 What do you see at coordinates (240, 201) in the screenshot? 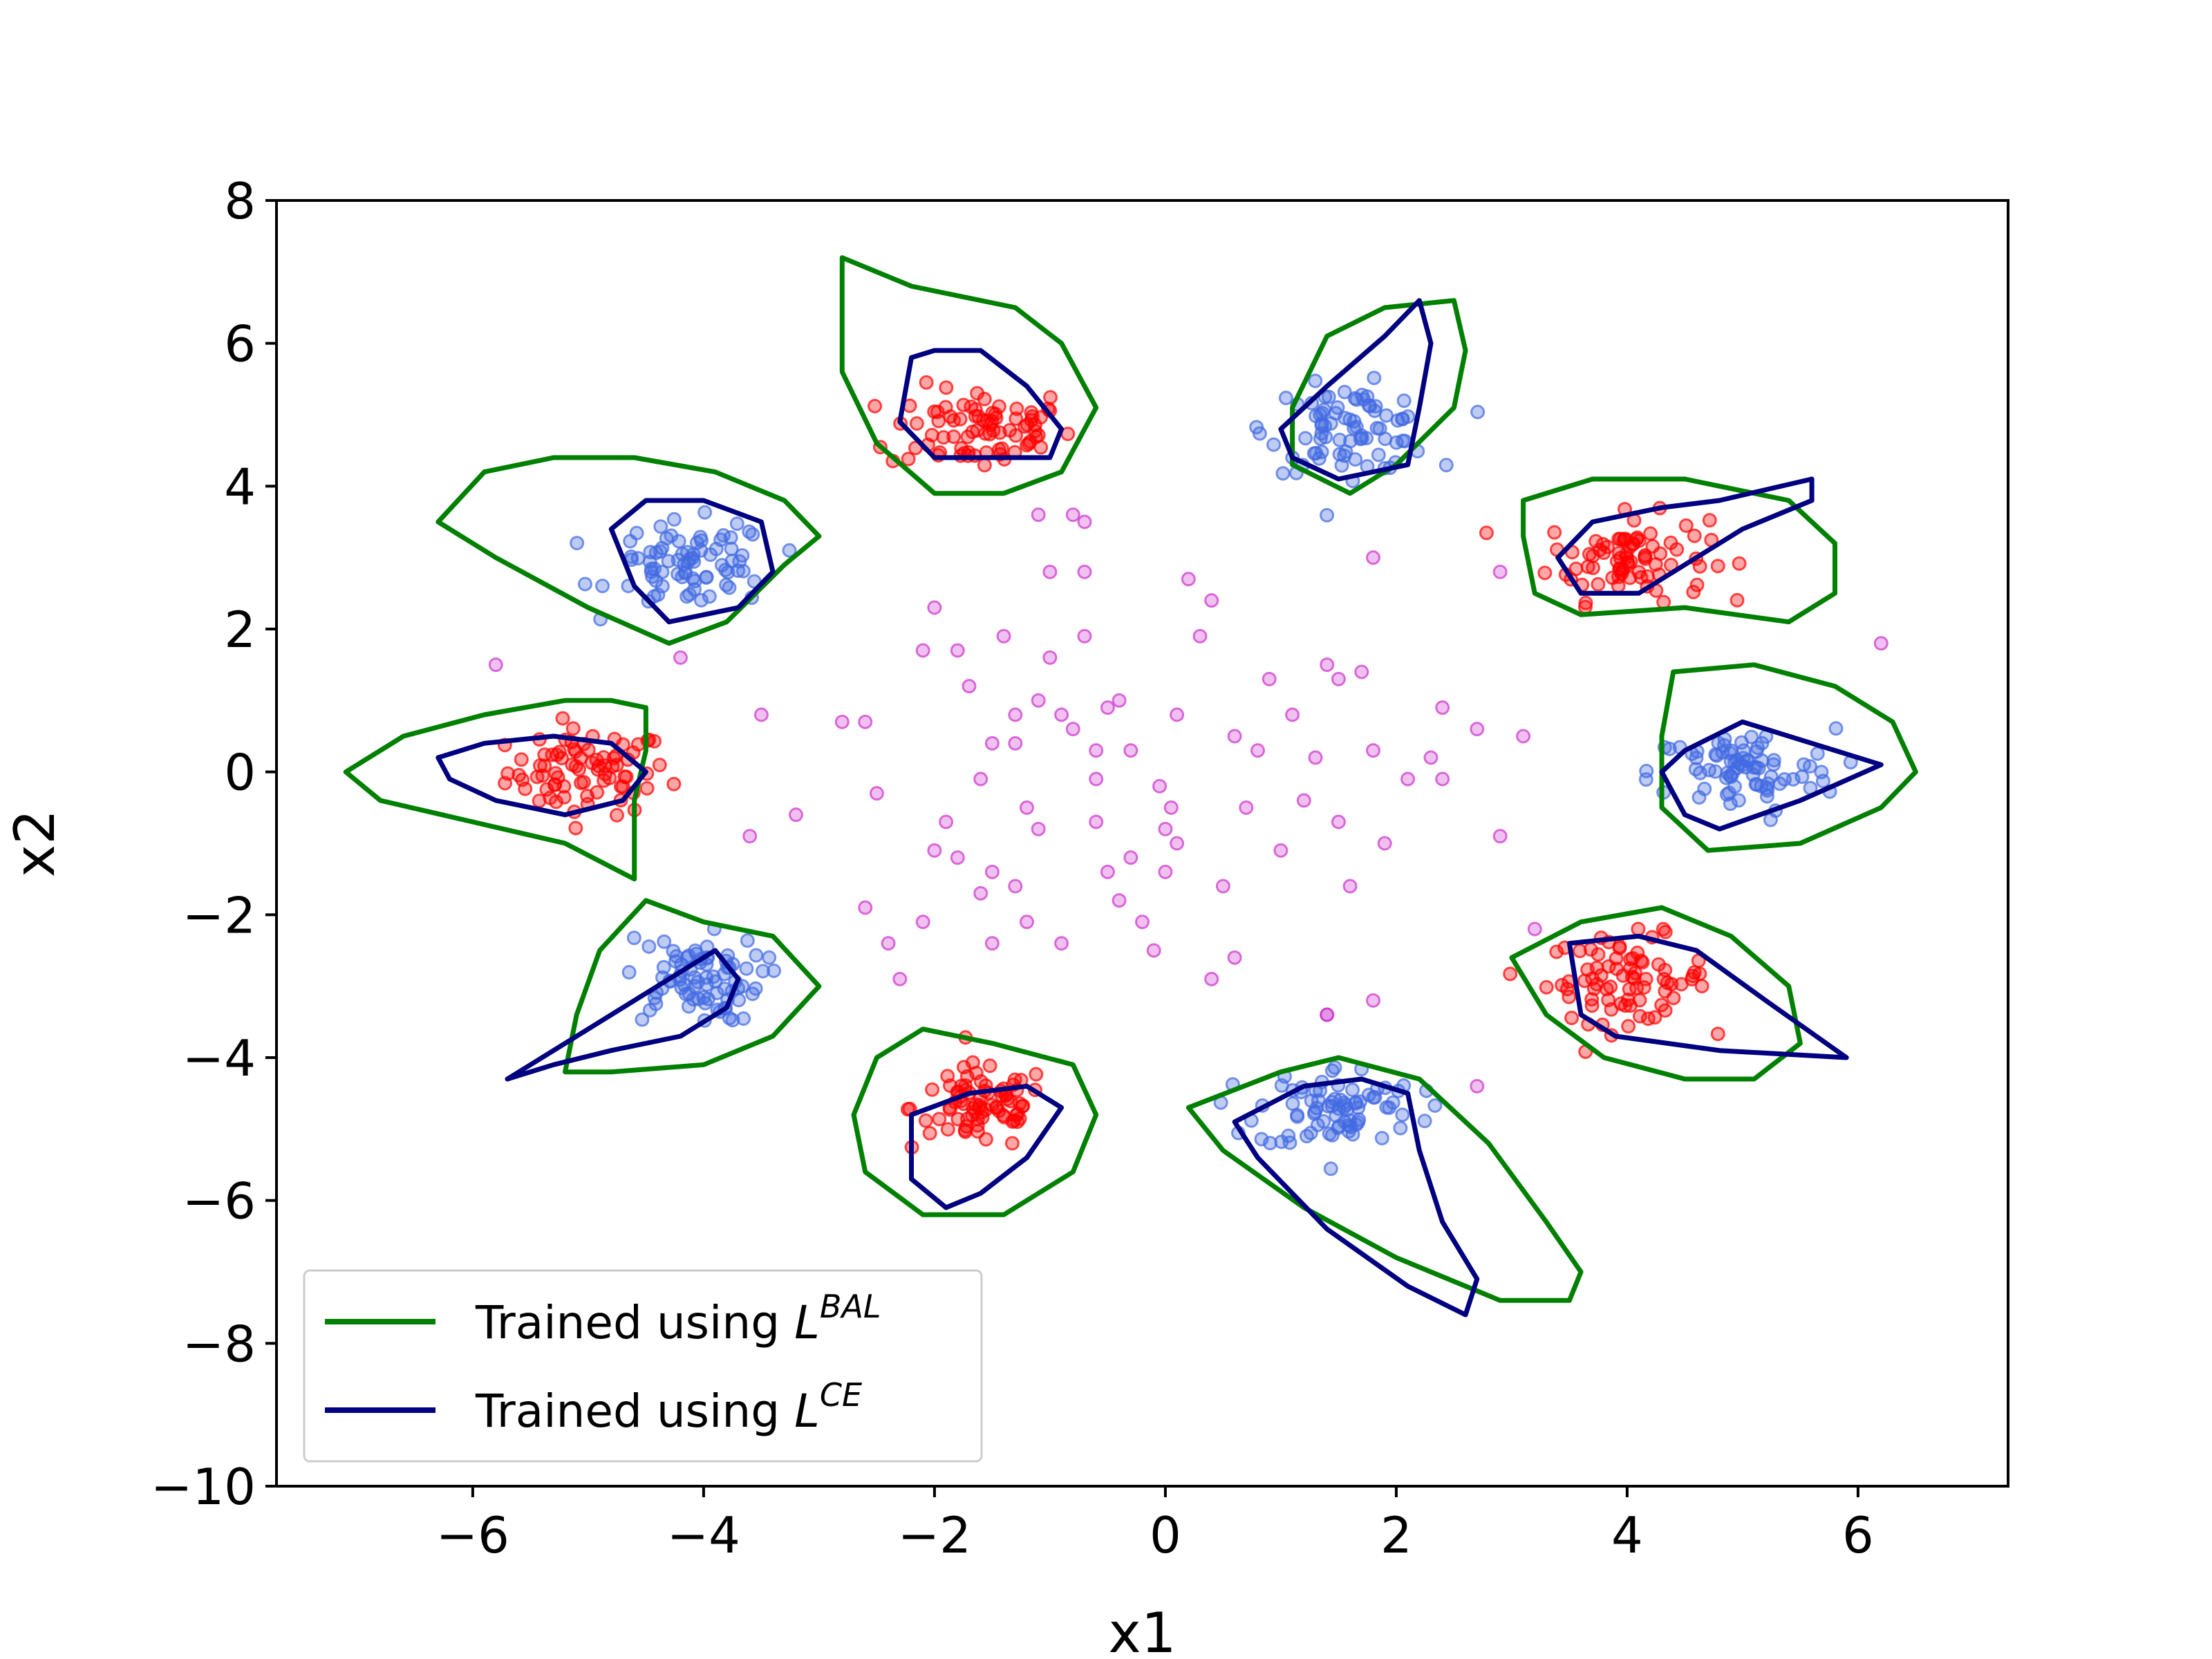
I see `y-tick-label: 8` at bounding box center [240, 201].